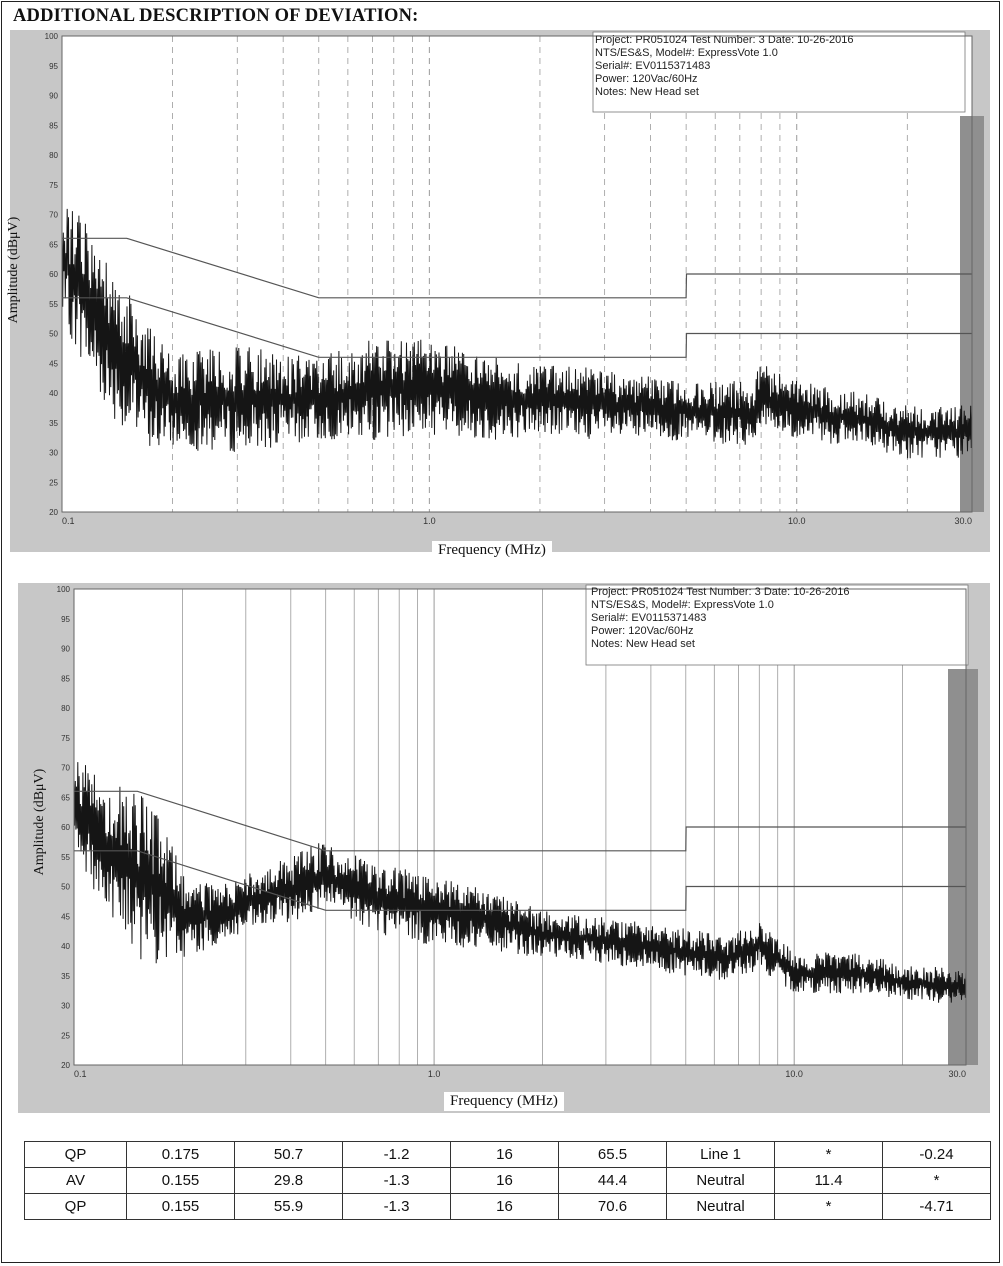  I want to click on table-cell: -4.71, so click(936, 1206).